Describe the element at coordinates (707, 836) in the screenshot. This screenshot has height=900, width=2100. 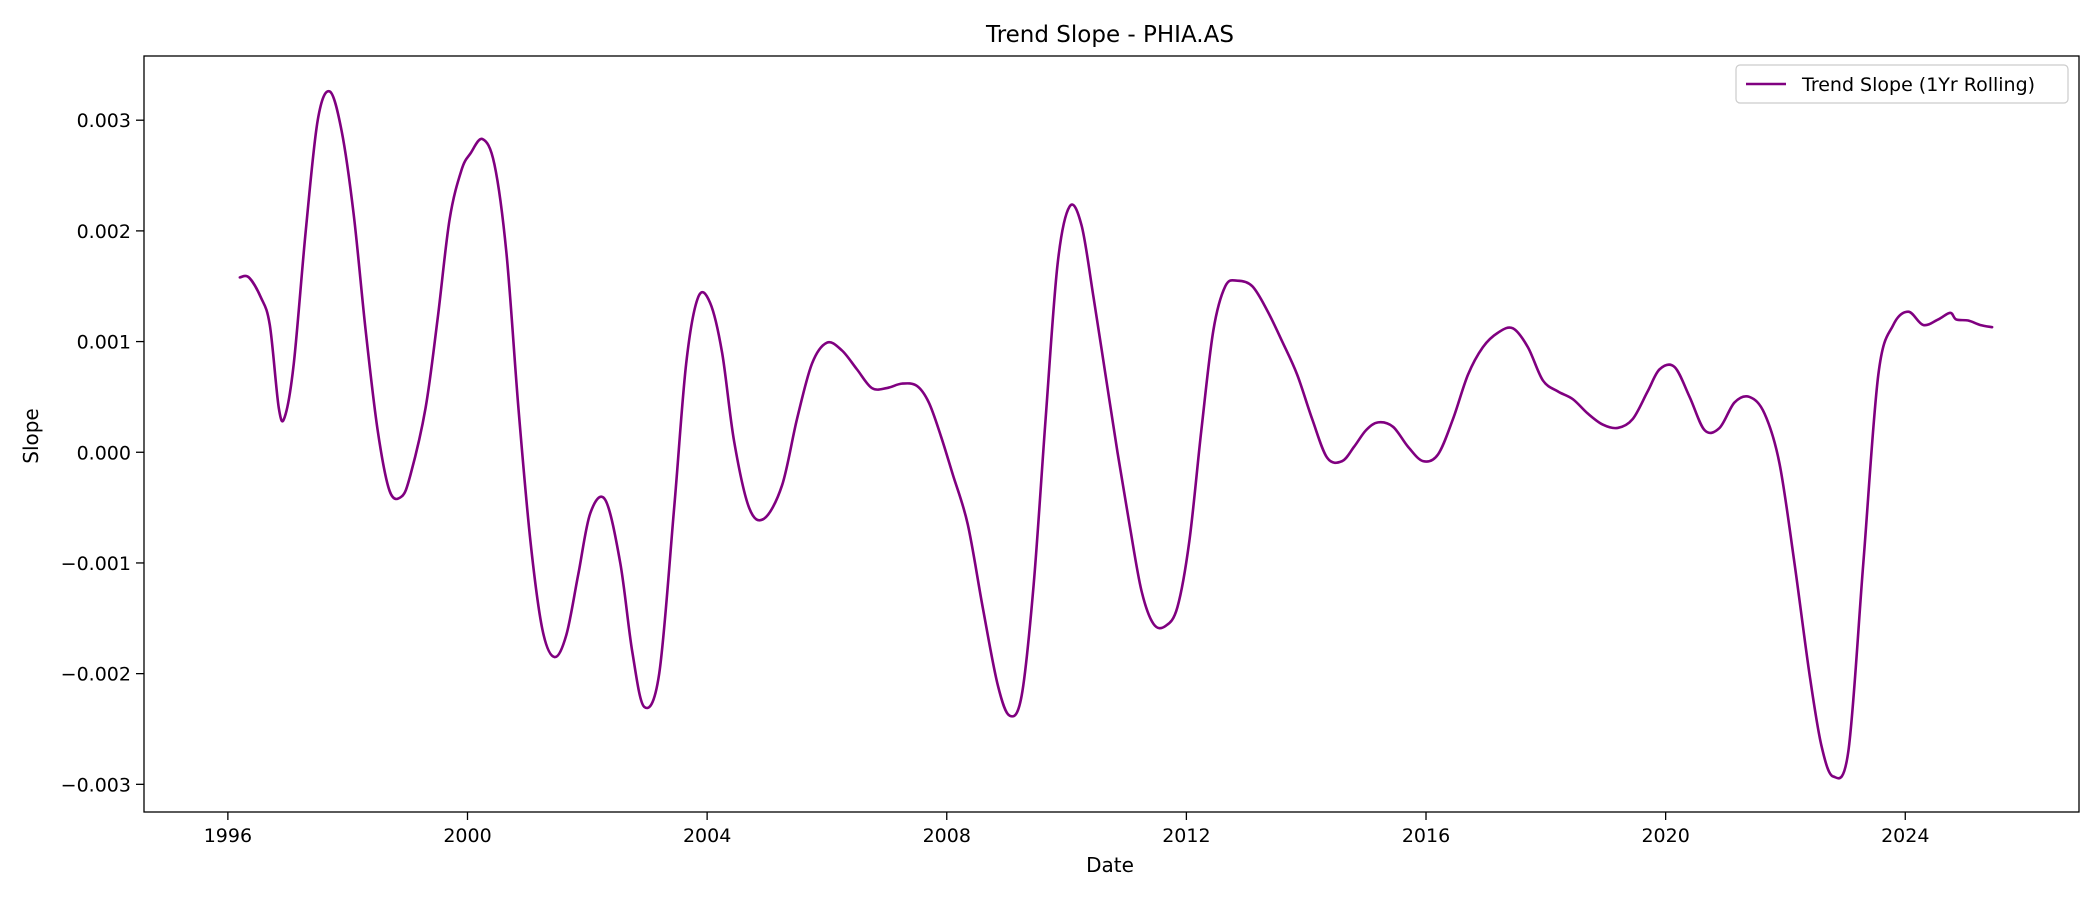
I see `x-tick-label: 2004` at that location.